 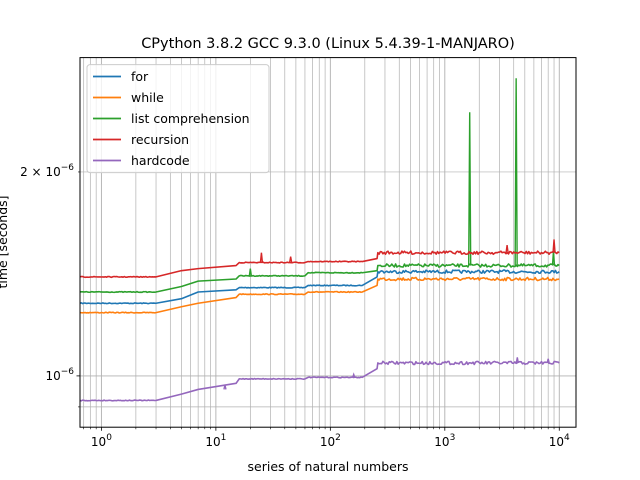 I want to click on x-tick-label: 10⁰, so click(x=101, y=441).